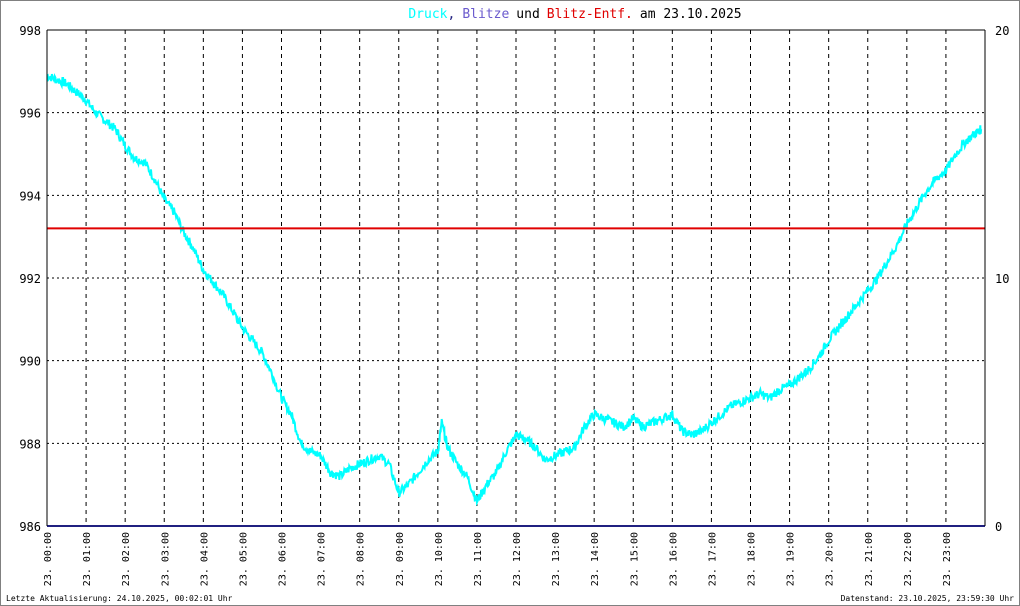  Describe the element at coordinates (204, 559) in the screenshot. I see `x-tick-label: 23. 04:00` at that location.